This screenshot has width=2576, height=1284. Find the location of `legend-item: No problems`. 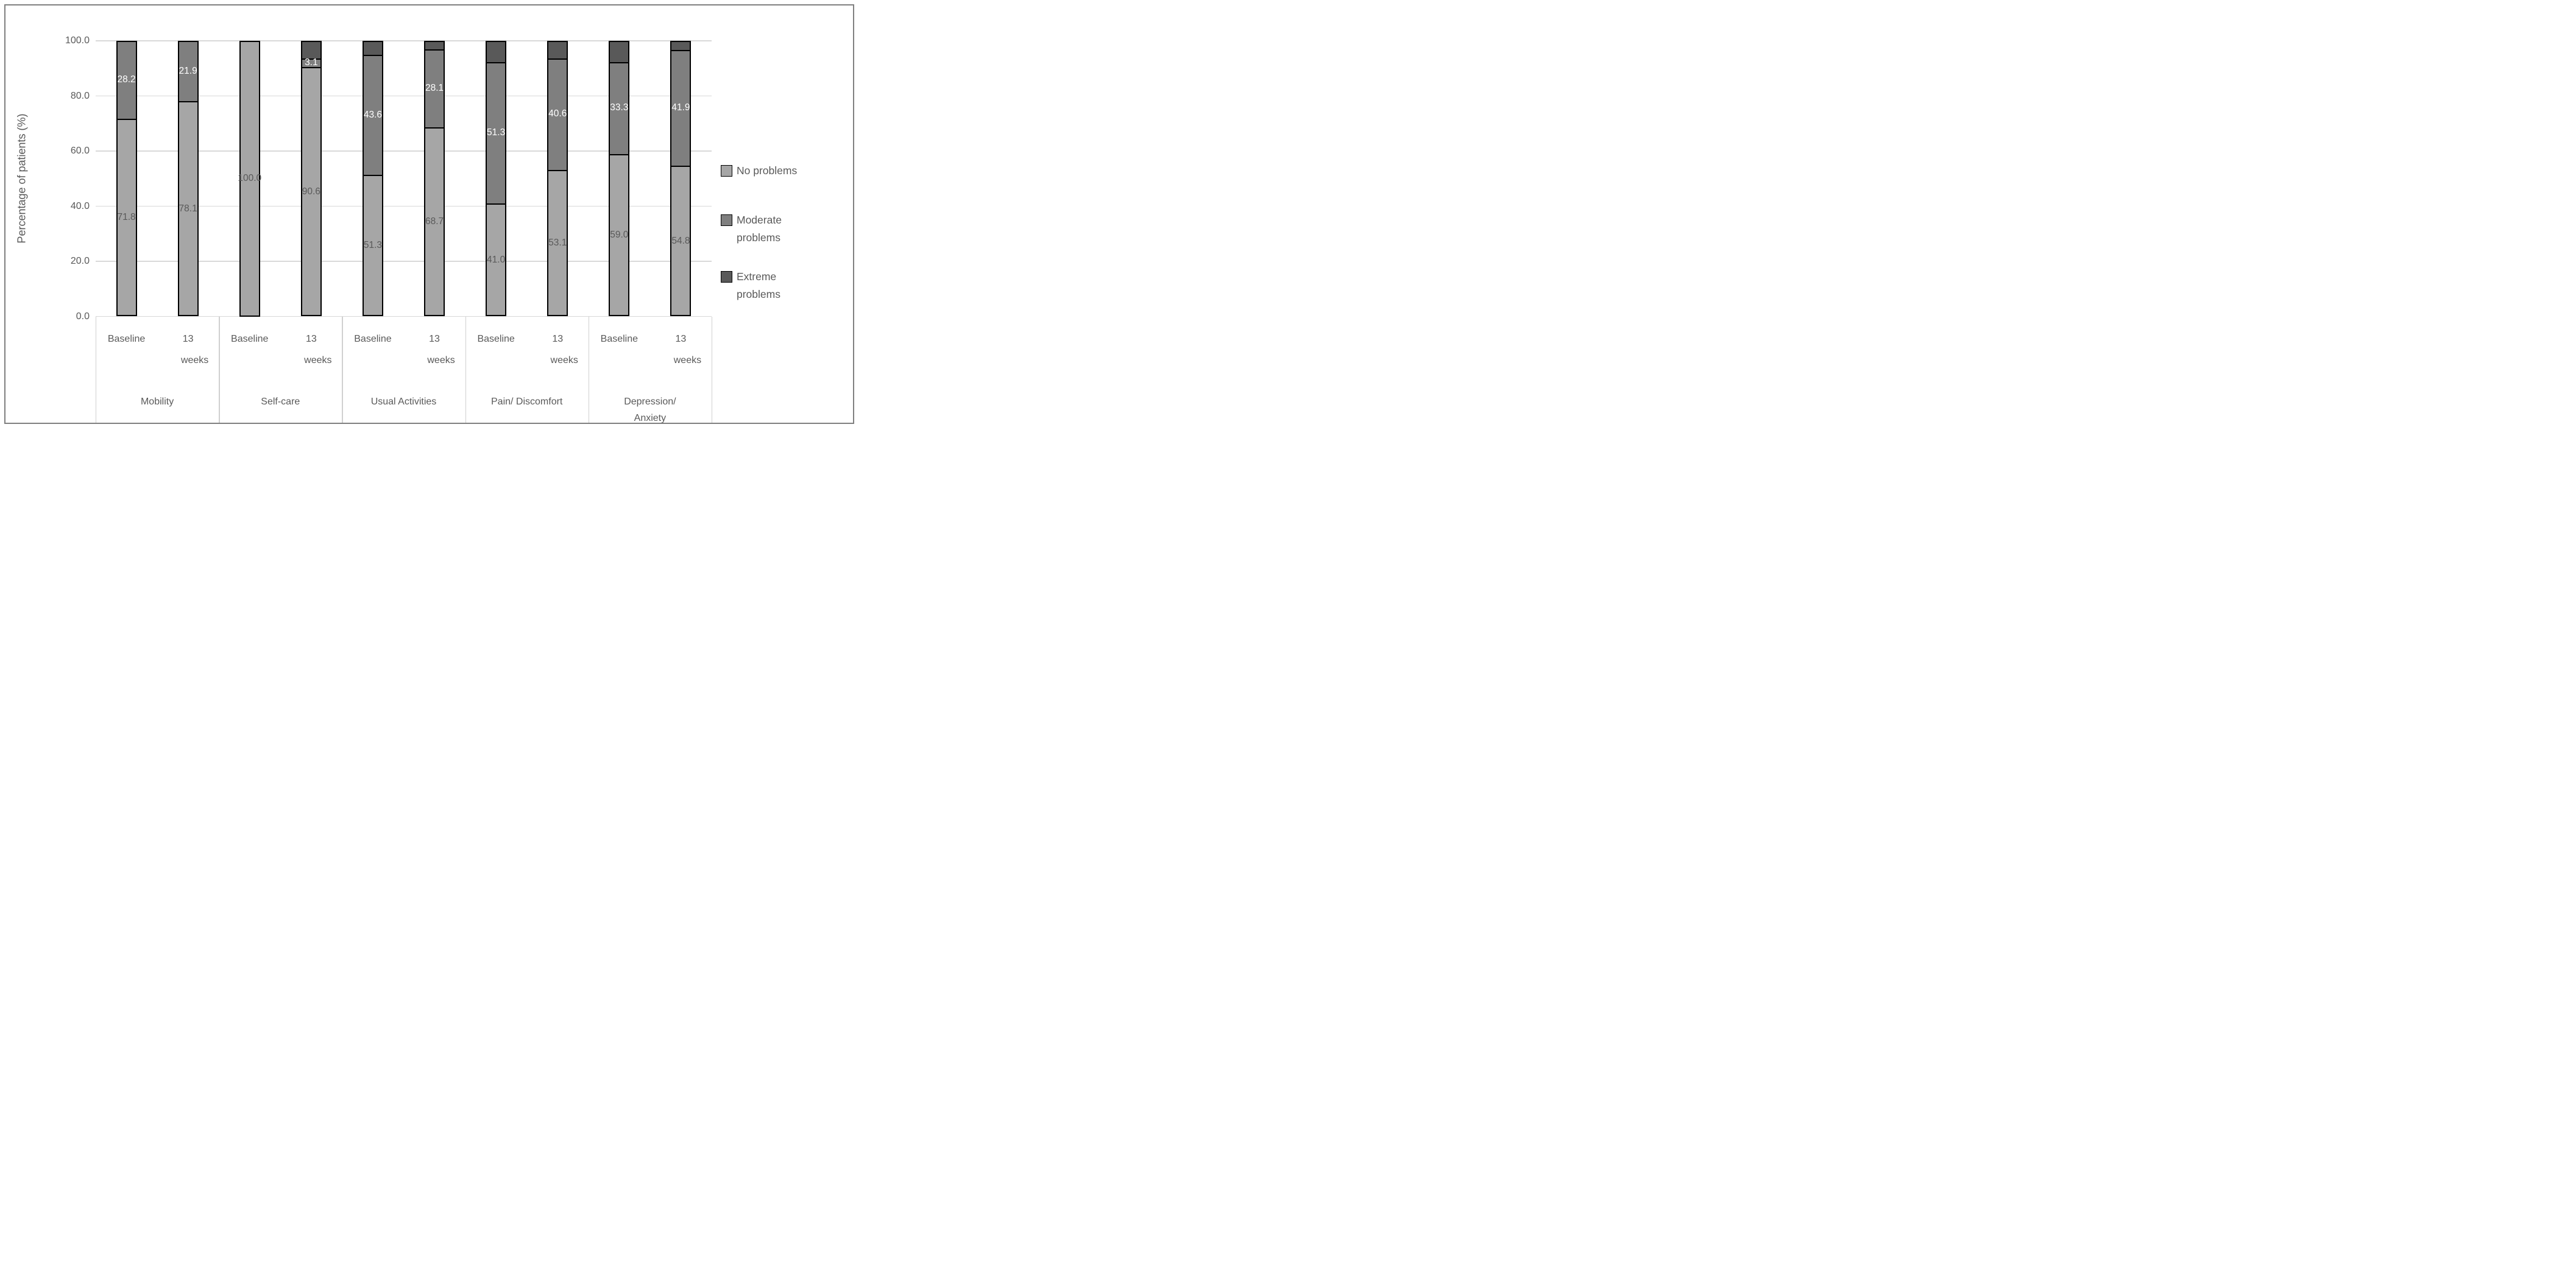

legend-item: No problems is located at coordinates (768, 171).